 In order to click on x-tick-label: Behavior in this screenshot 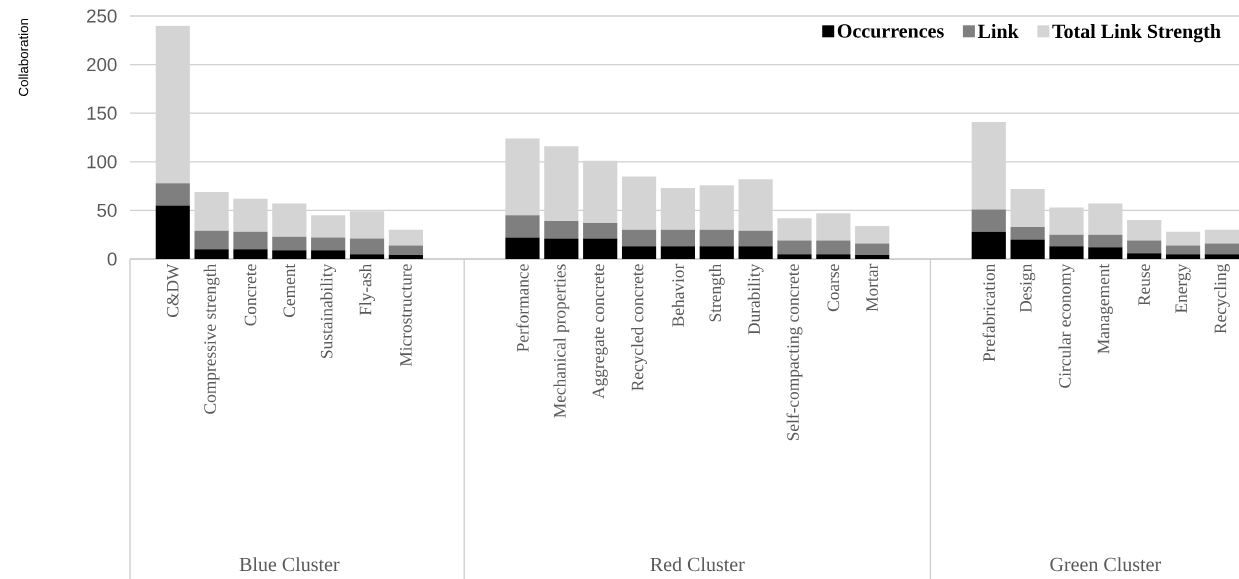, I will do `click(677, 295)`.